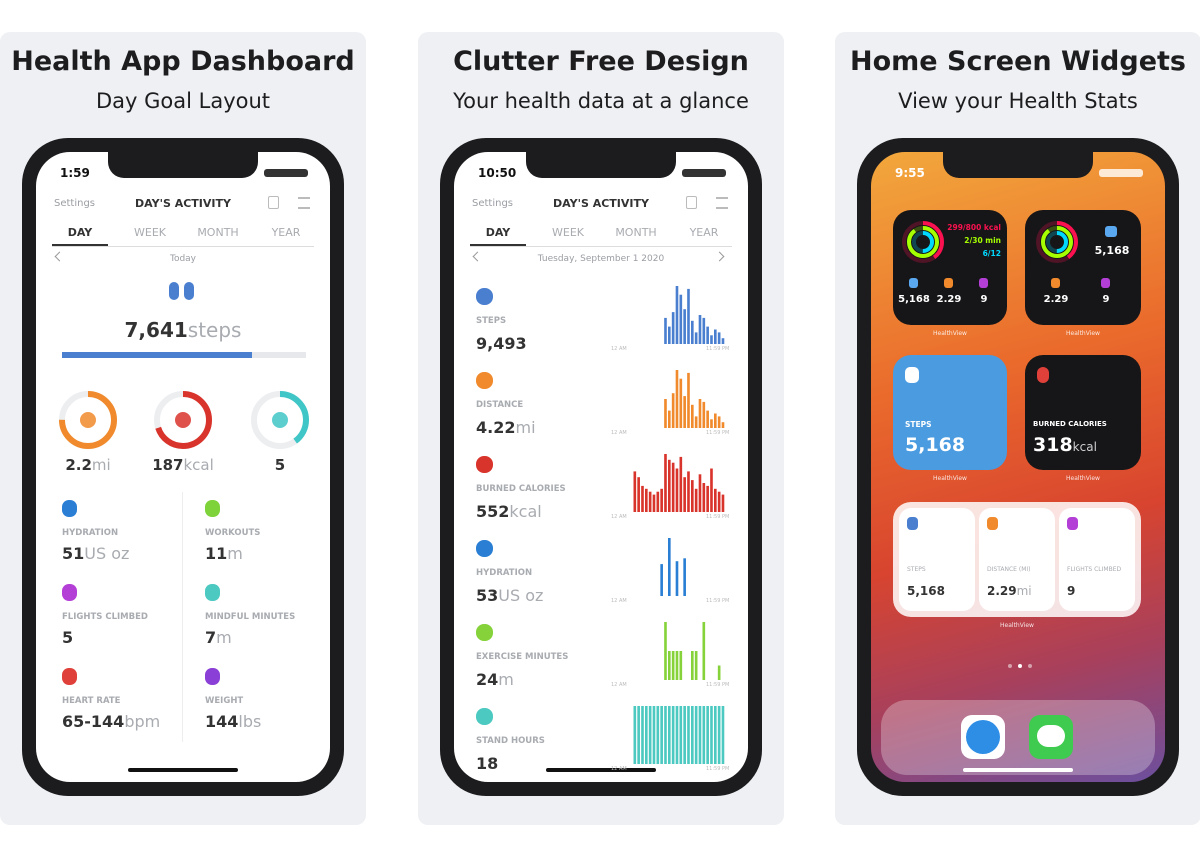 This screenshot has height=856, width=1200. Describe the element at coordinates (1018, 165) in the screenshot. I see `notch` at that location.